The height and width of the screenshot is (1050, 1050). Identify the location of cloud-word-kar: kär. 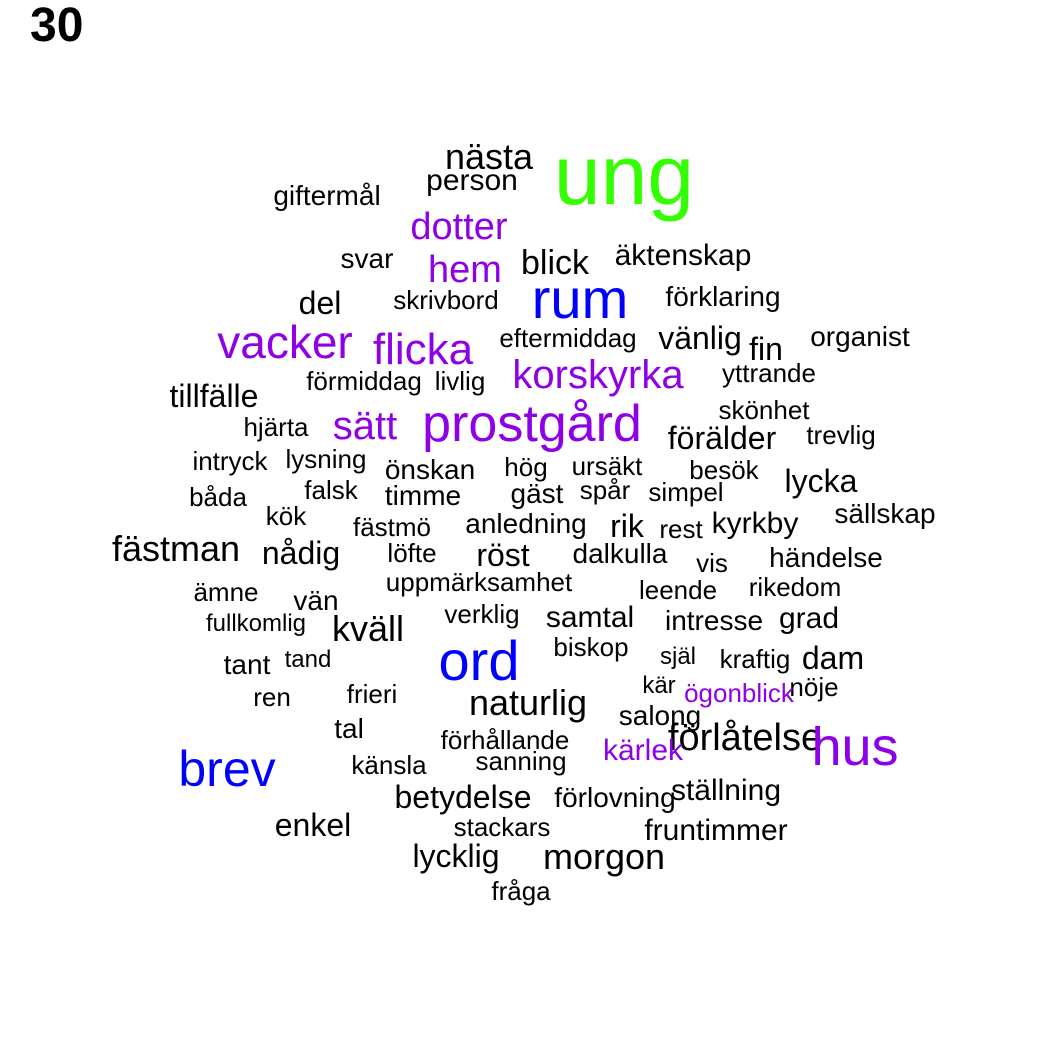
(659, 685).